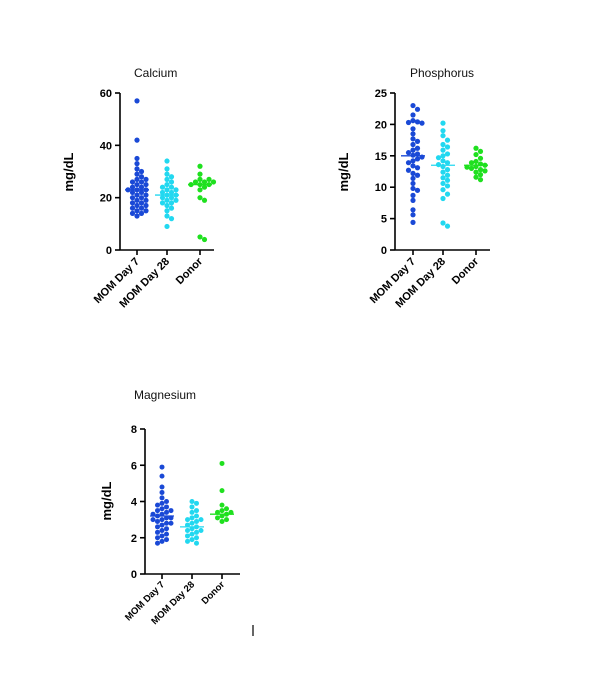  Describe the element at coordinates (106, 199) in the screenshot. I see `y-tick-label: 20` at that location.